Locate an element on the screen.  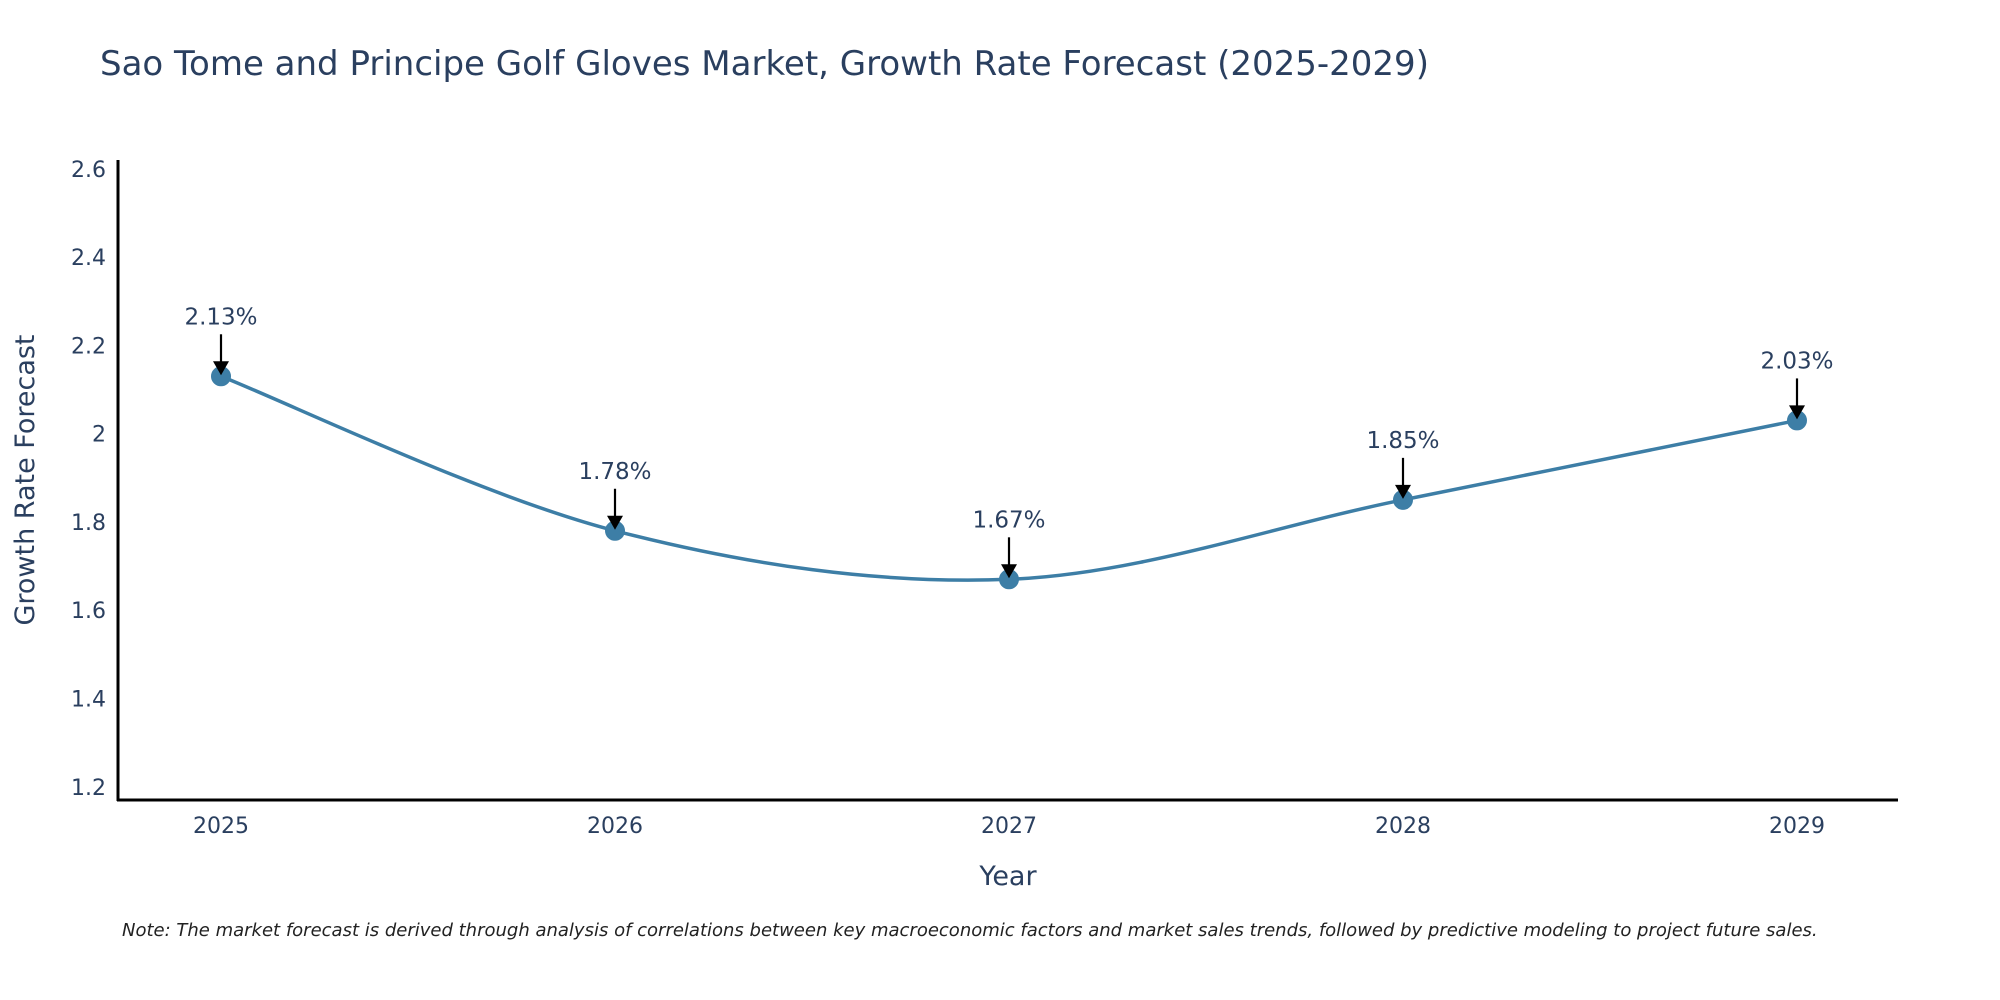
x-tick-labels: 2025 2026 2027 2028 2029 is located at coordinates (1009, 826).